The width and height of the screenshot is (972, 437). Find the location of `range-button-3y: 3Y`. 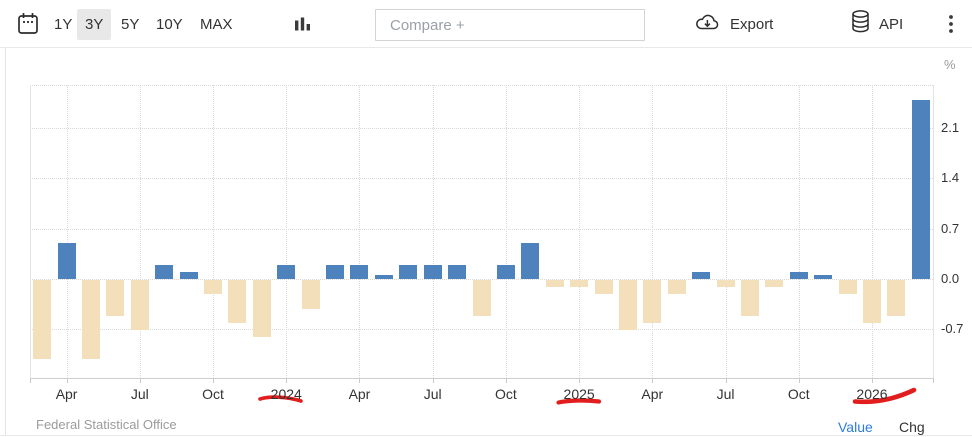

range-button-3y: 3Y is located at coordinates (94, 24).